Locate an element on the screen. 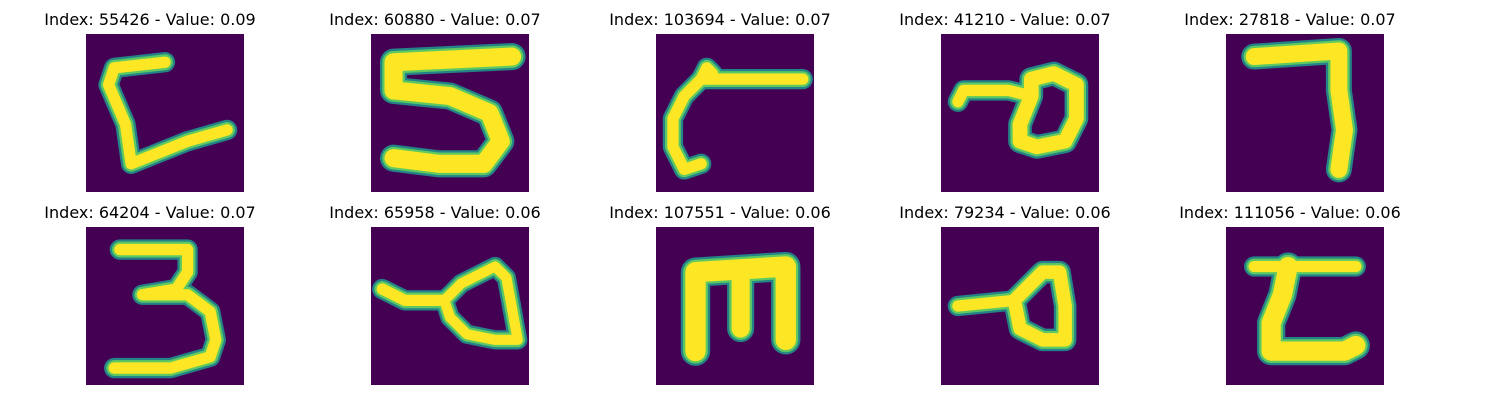 This screenshot has height=400, width=1500. panel-3: Index: 103694 - Value: 0.07 is located at coordinates (720, 96).